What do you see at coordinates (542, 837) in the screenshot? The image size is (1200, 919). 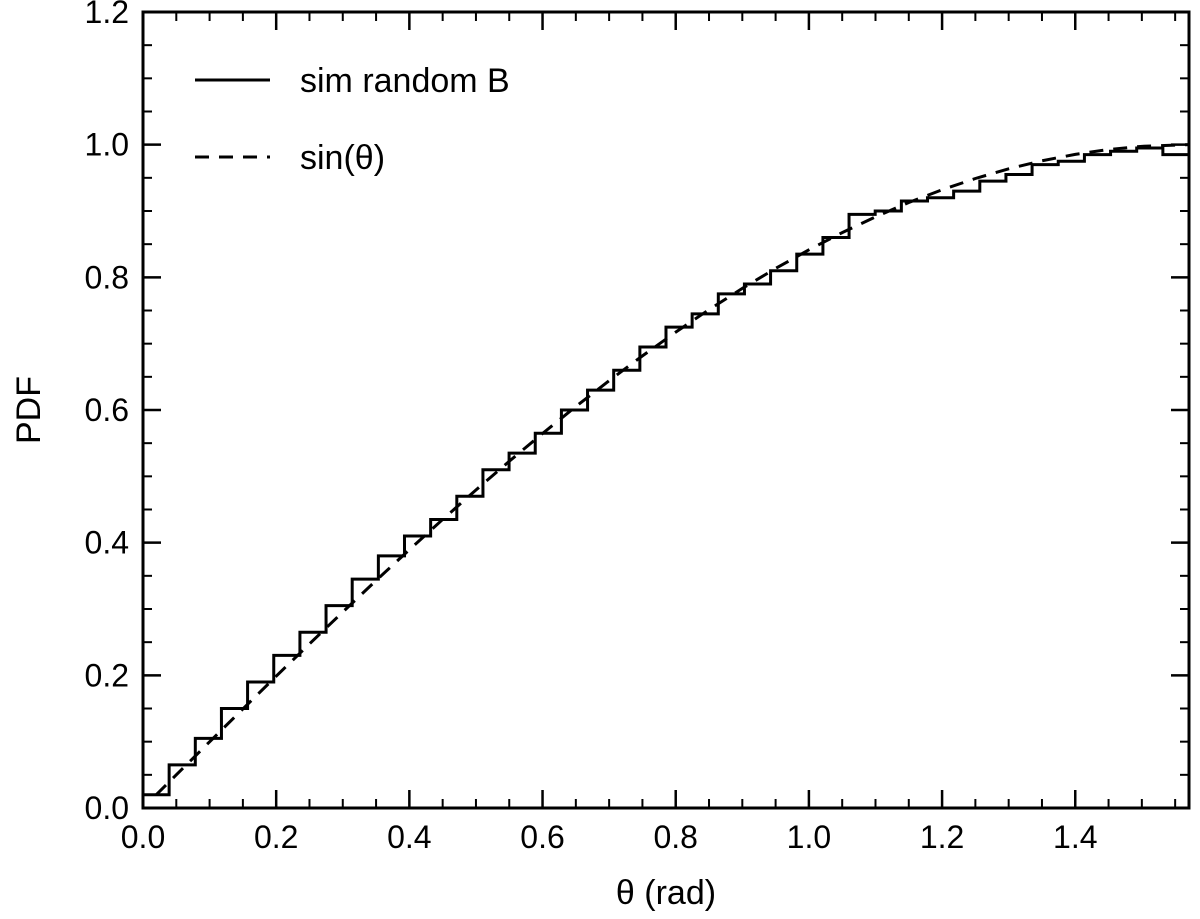 I see `x-tick-label: 0.6` at bounding box center [542, 837].